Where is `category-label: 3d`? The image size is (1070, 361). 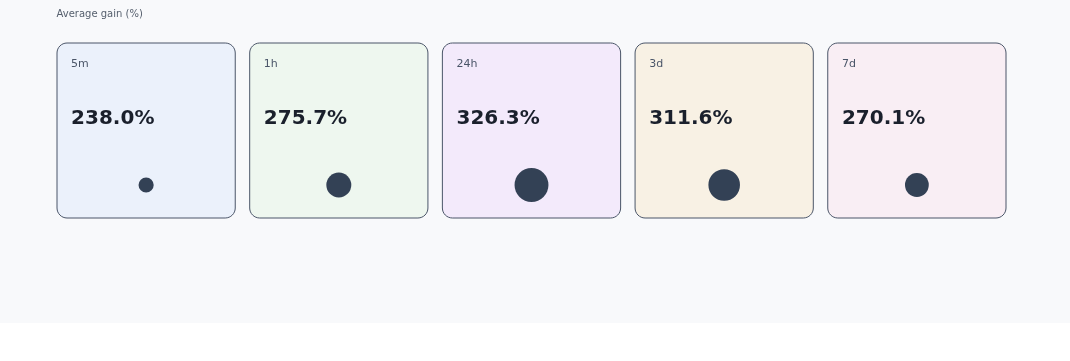 category-label: 3d is located at coordinates (656, 63).